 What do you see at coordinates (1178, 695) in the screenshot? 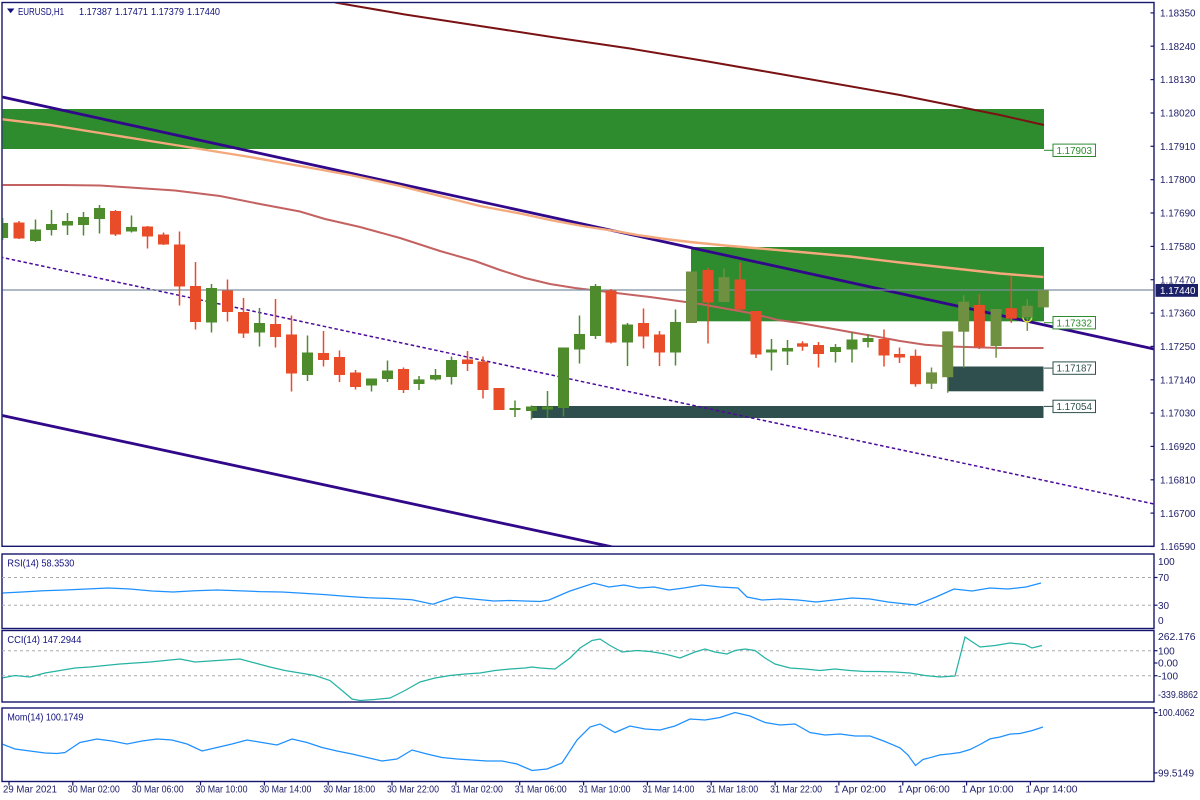
I see `svg-text: -339.8862` at bounding box center [1178, 695].